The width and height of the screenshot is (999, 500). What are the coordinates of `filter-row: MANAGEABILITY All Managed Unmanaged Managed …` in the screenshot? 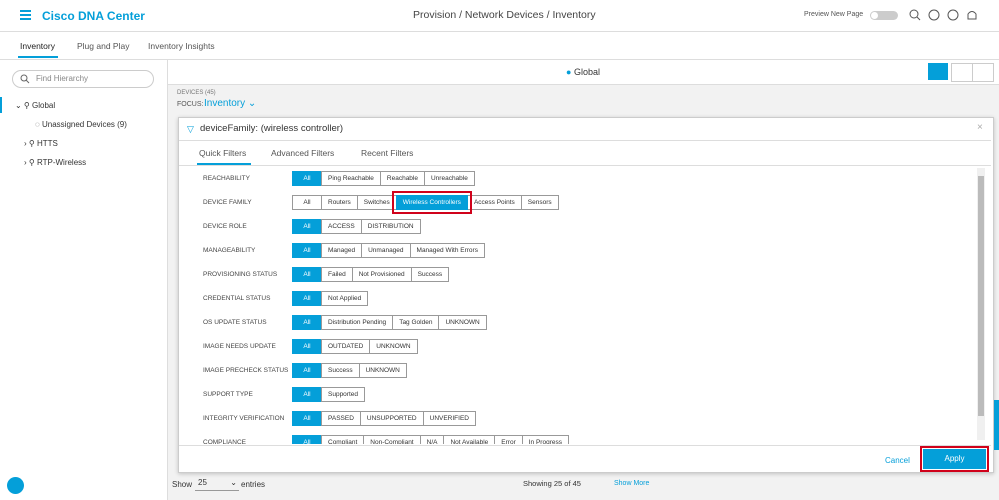 It's located at (344, 250).